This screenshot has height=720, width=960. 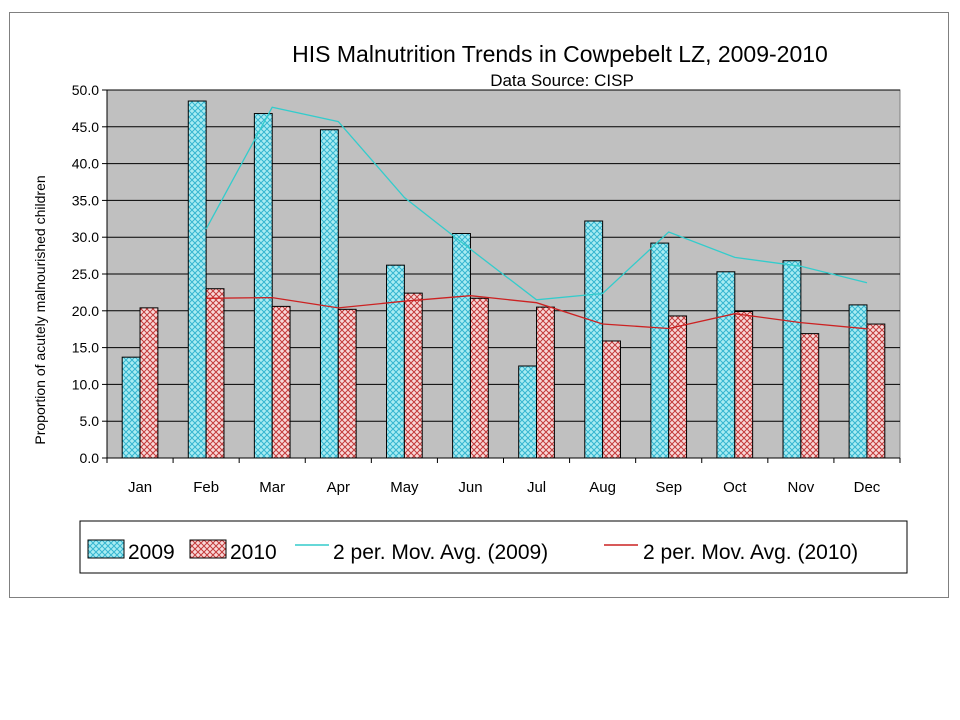 I want to click on y-tick-label: 35.0, so click(x=85, y=200).